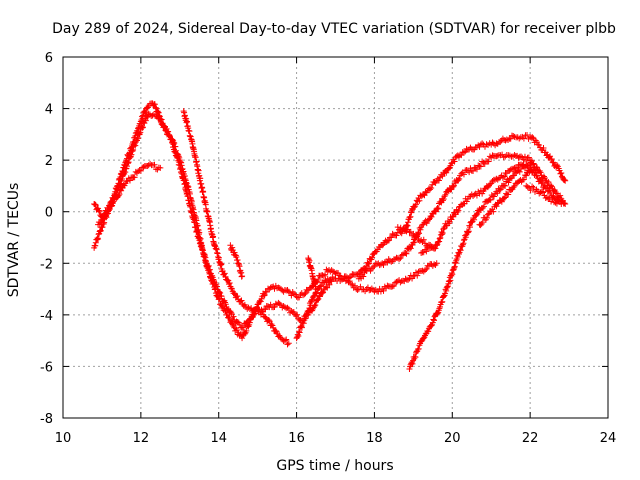 Image resolution: width=640 pixels, height=480 pixels. What do you see at coordinates (491, 208) in the screenshot?
I see `series-track-i` at bounding box center [491, 208].